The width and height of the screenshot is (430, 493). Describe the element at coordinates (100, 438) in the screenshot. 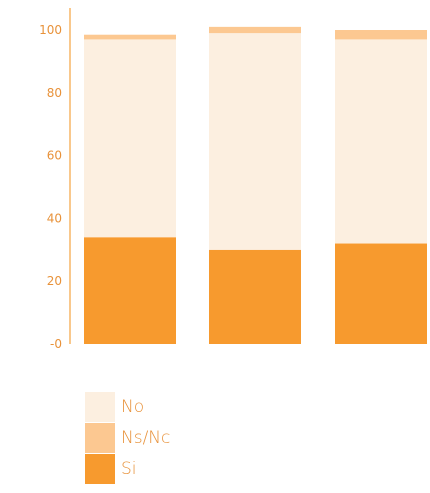

I see `legend-swatch-ns-nc` at that location.